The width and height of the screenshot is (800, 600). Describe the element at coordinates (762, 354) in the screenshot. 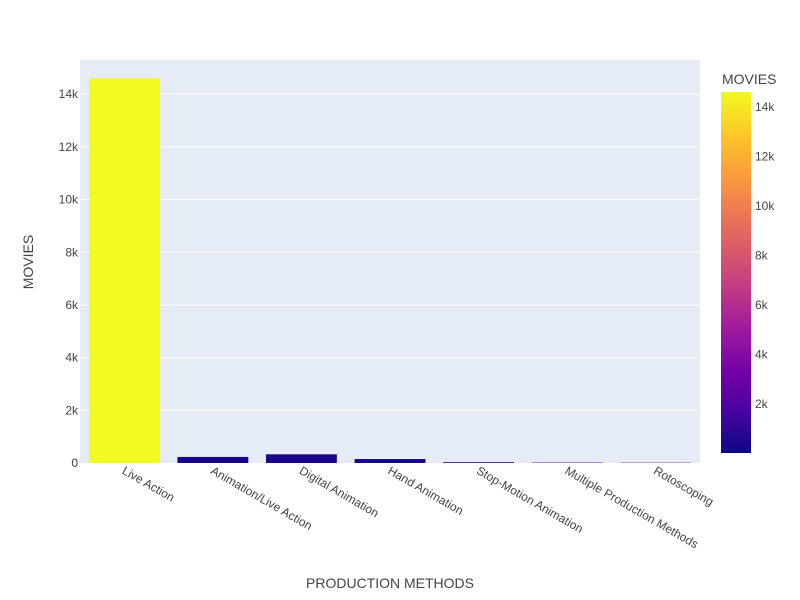

I see `colorbar-tick-label: 4k` at that location.